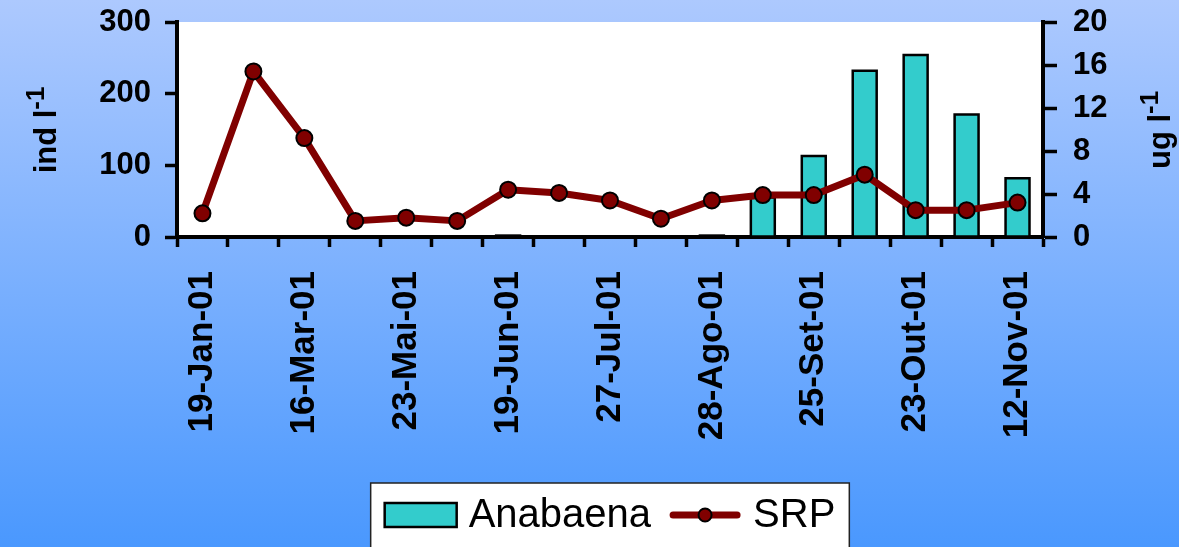 The height and width of the screenshot is (547, 1179). Describe the element at coordinates (607, 347) in the screenshot. I see `x-tick-label: 27-Jul-01` at that location.